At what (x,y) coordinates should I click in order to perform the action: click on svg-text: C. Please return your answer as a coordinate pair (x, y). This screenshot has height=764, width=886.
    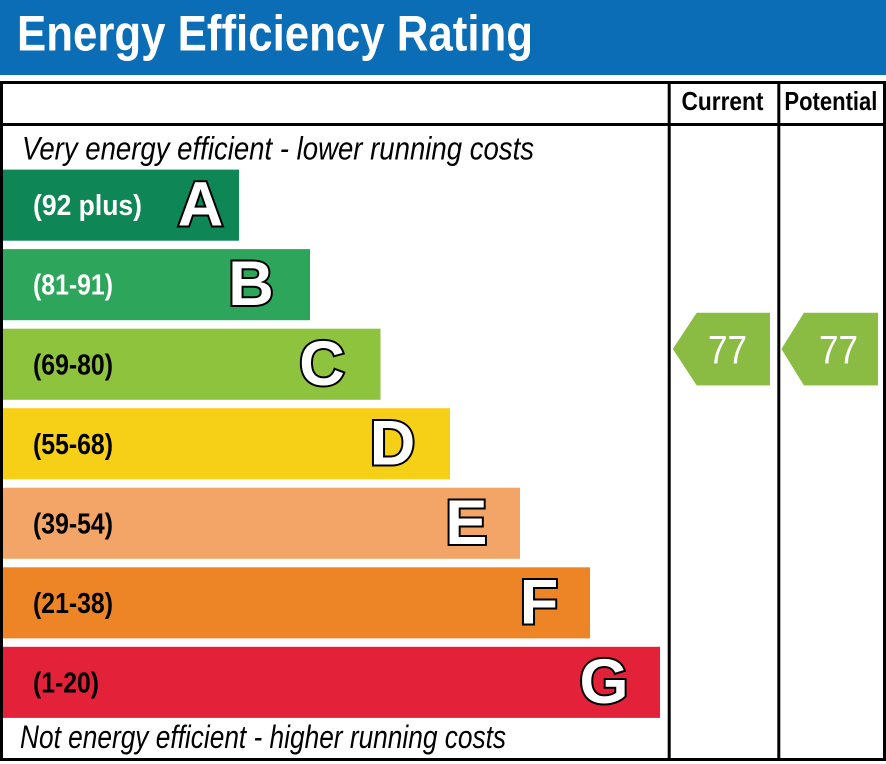
    Looking at the image, I should click on (322, 364).